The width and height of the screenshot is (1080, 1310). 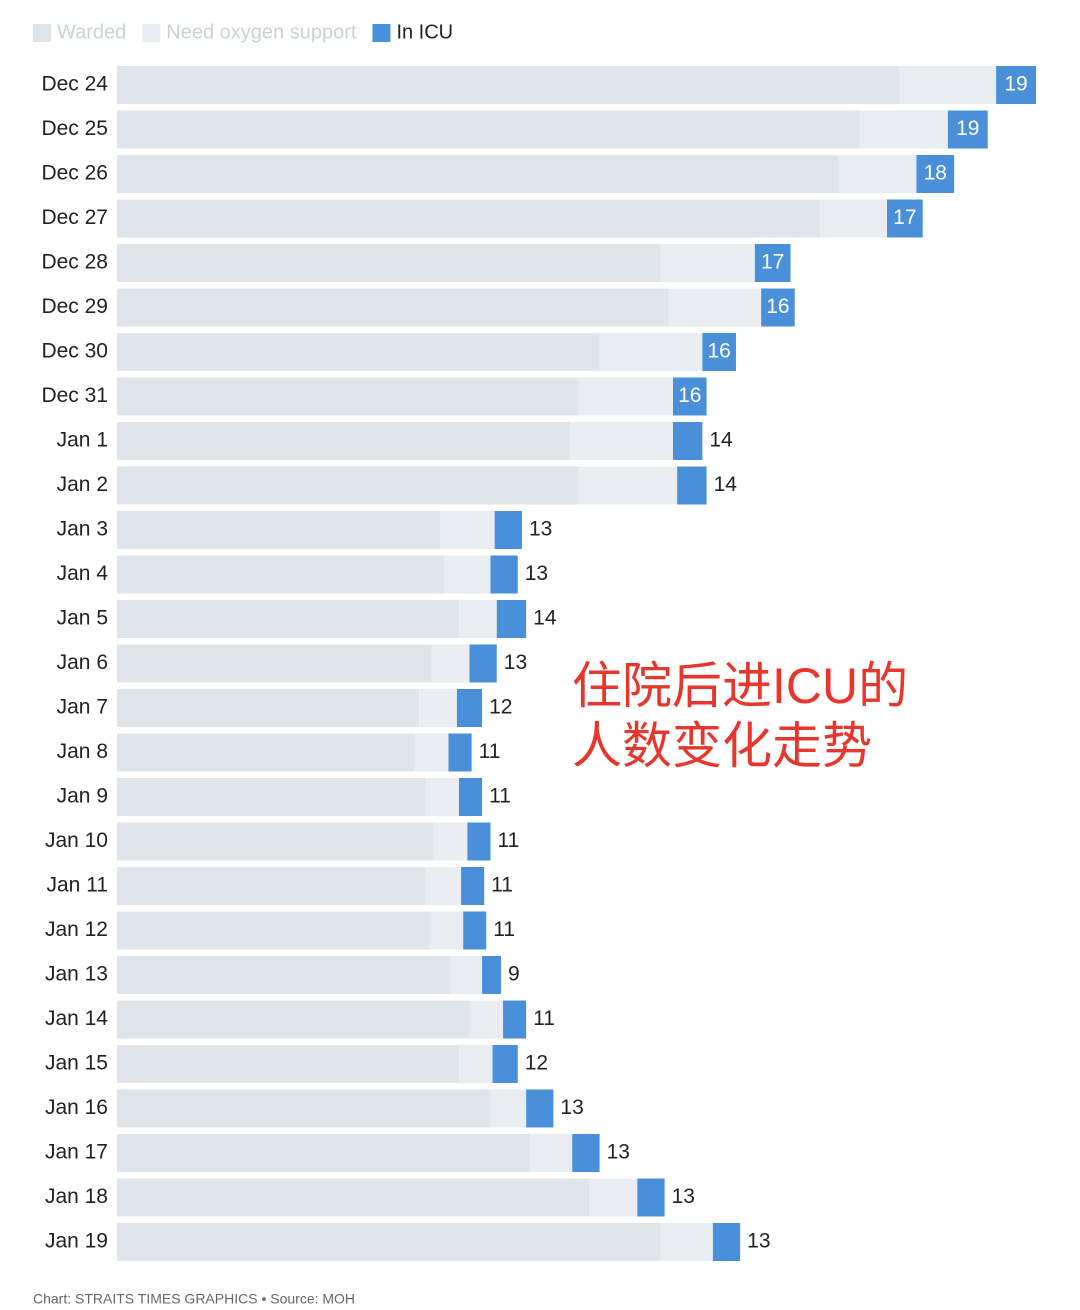 What do you see at coordinates (74, 217) in the screenshot?
I see `y-tick-label: Dec 27` at bounding box center [74, 217].